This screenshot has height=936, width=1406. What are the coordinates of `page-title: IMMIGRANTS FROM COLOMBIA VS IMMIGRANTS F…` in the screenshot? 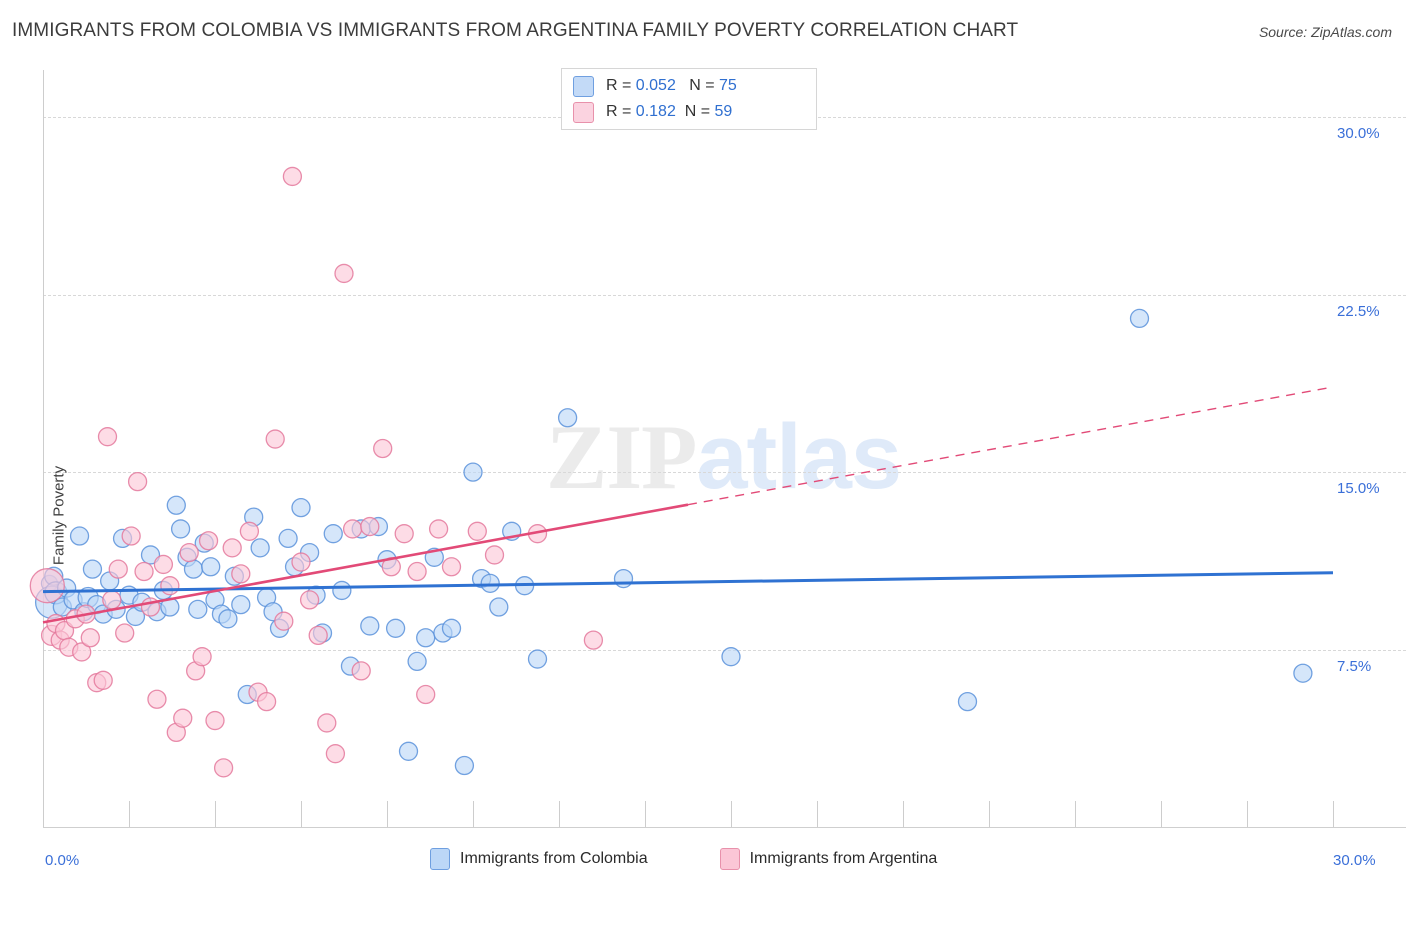 It's located at (515, 30).